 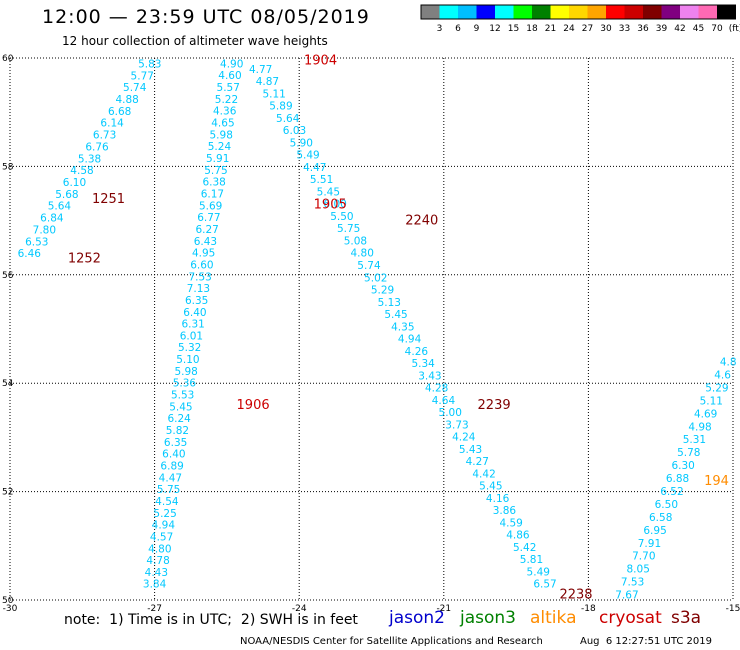 I want to click on wave-height-value: 5.10, so click(x=187, y=360).